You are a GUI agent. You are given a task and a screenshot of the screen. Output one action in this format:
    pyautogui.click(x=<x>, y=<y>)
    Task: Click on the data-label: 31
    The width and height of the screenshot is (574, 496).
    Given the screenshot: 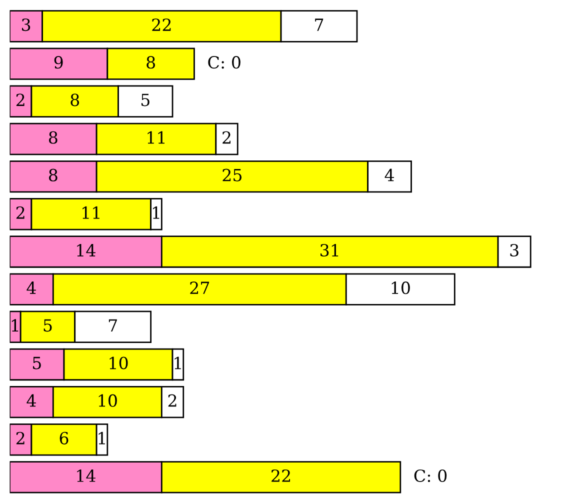 What is the action you would take?
    pyautogui.click(x=329, y=250)
    